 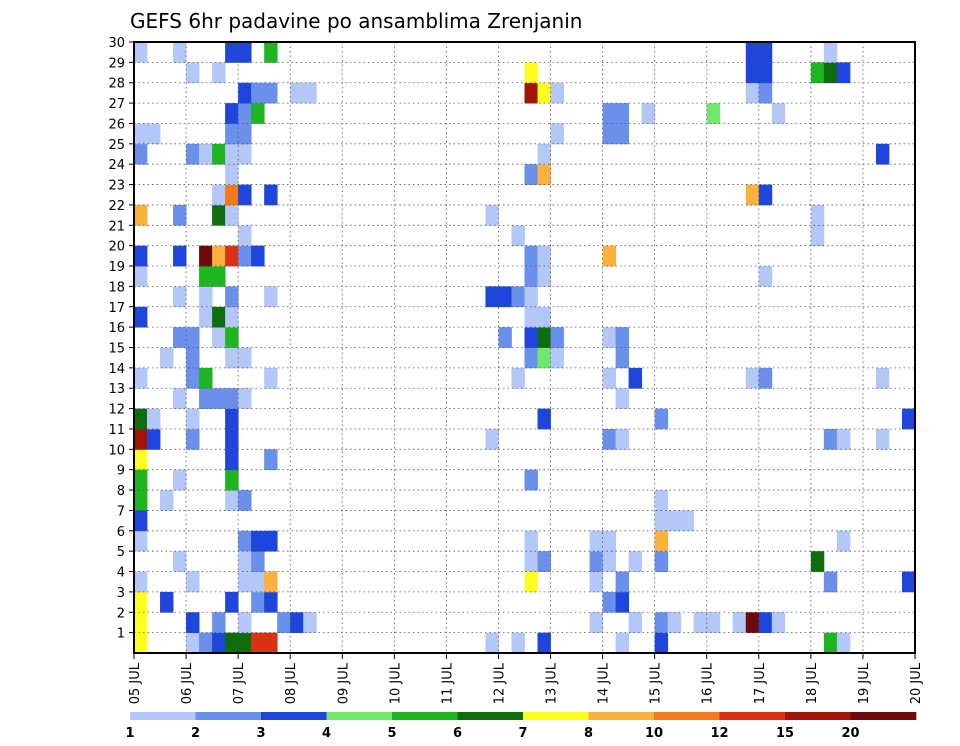 I want to click on colorbar-label: 7, so click(x=522, y=733).